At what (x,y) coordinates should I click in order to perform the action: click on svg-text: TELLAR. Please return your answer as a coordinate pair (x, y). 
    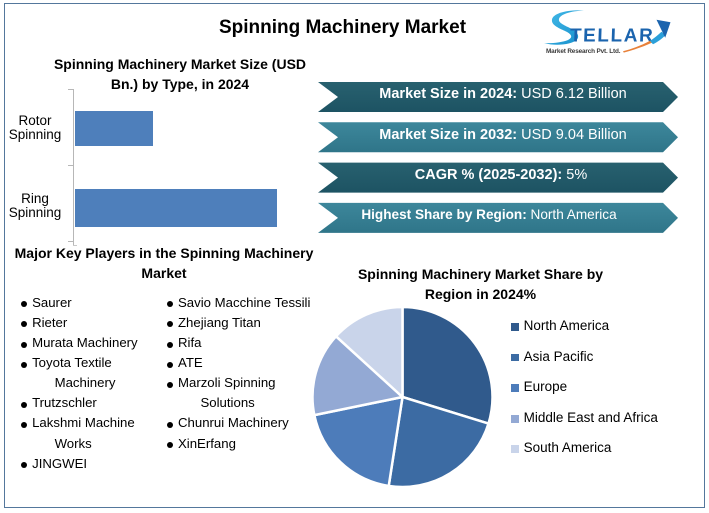
    Looking at the image, I should click on (612, 35).